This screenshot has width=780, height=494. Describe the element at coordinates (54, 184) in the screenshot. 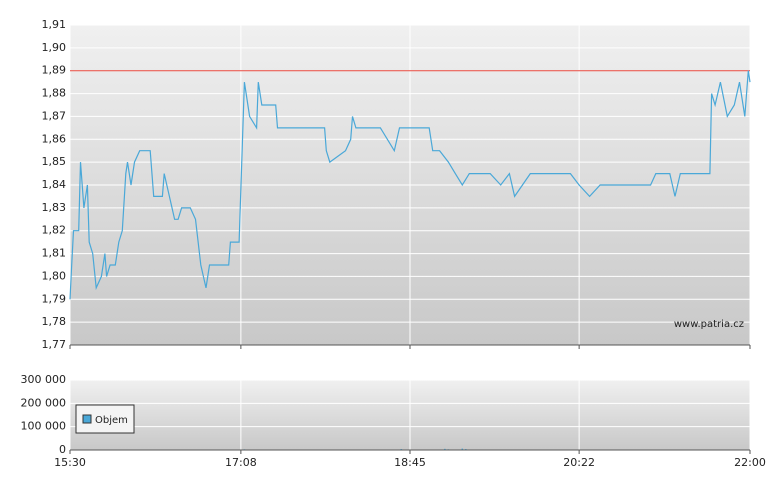

I see `y-tick-label: 1,84` at that location.